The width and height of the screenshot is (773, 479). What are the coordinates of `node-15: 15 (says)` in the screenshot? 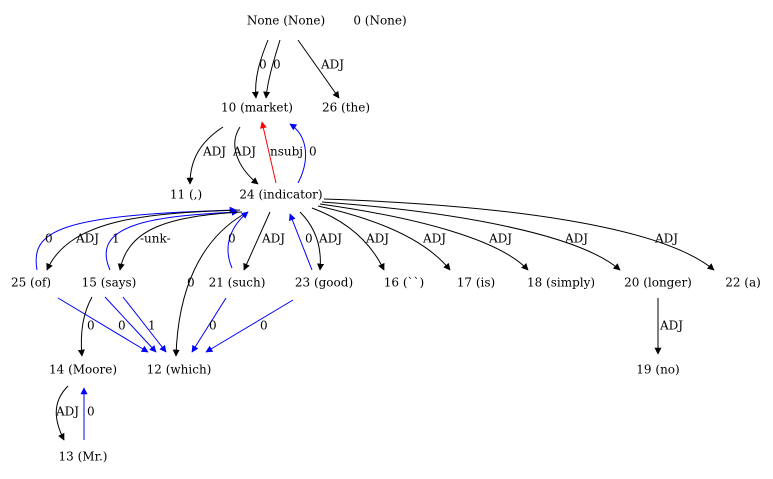 It's located at (109, 283).